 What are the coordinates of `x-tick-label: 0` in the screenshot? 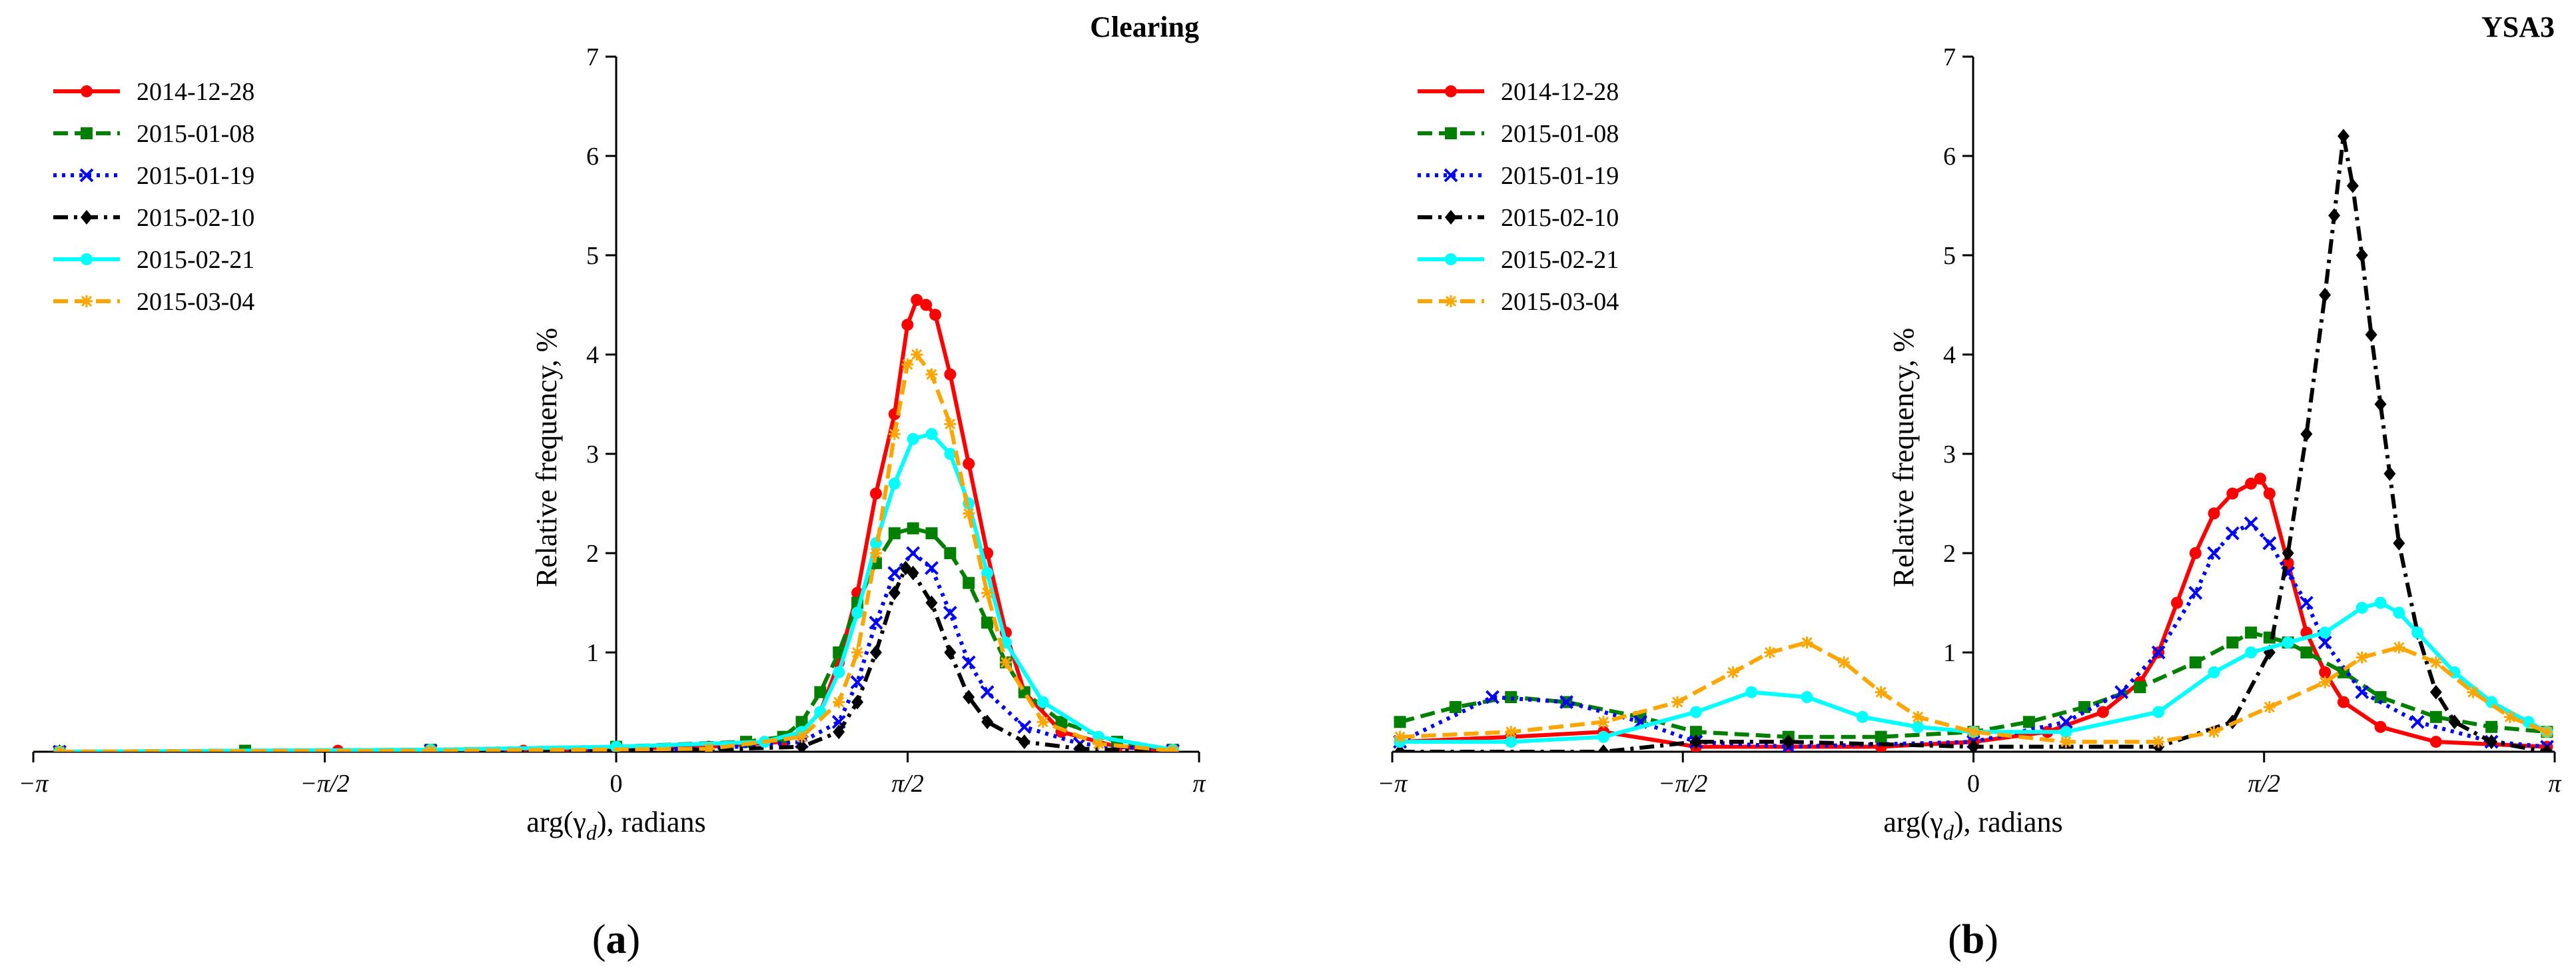 It's located at (1974, 784).